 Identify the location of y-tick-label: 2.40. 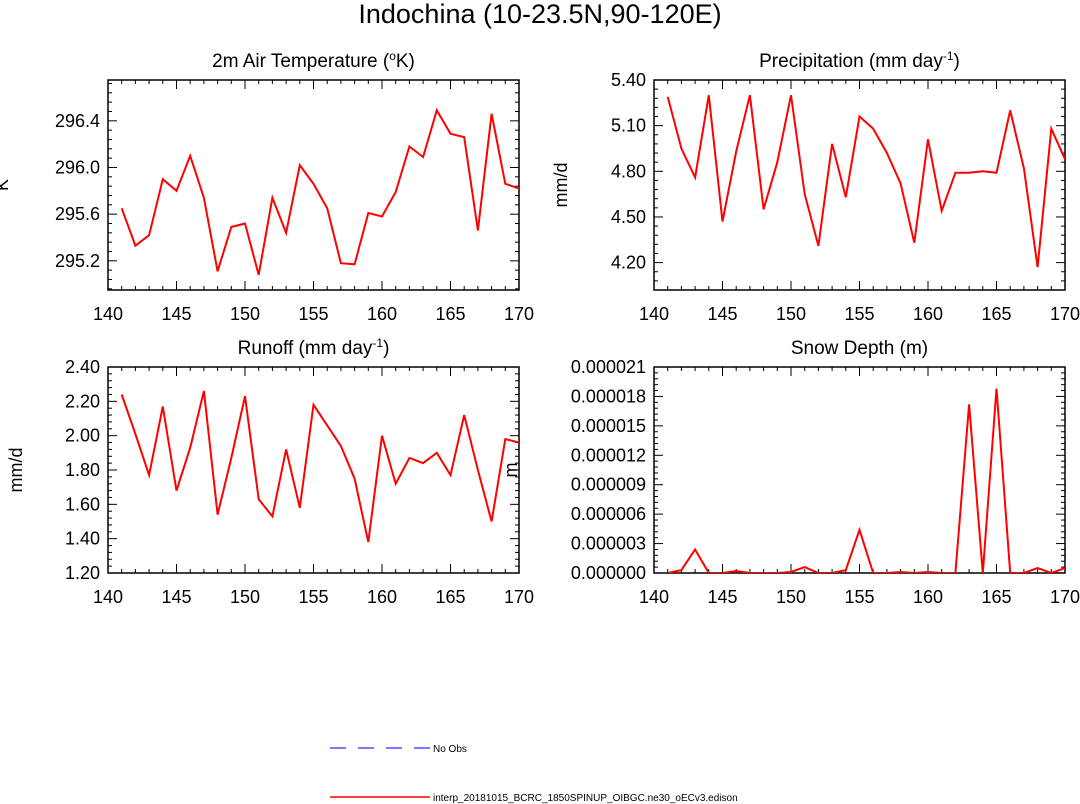
(82, 367).